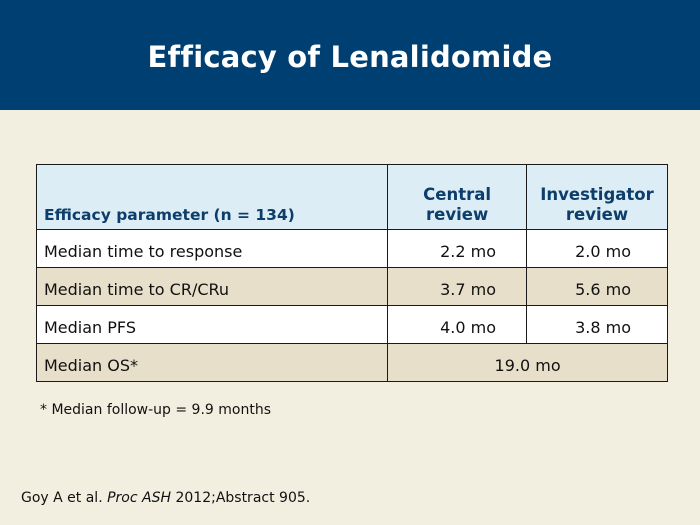 The image size is (700, 525). I want to click on row-label: Median time to response, so click(212, 248).